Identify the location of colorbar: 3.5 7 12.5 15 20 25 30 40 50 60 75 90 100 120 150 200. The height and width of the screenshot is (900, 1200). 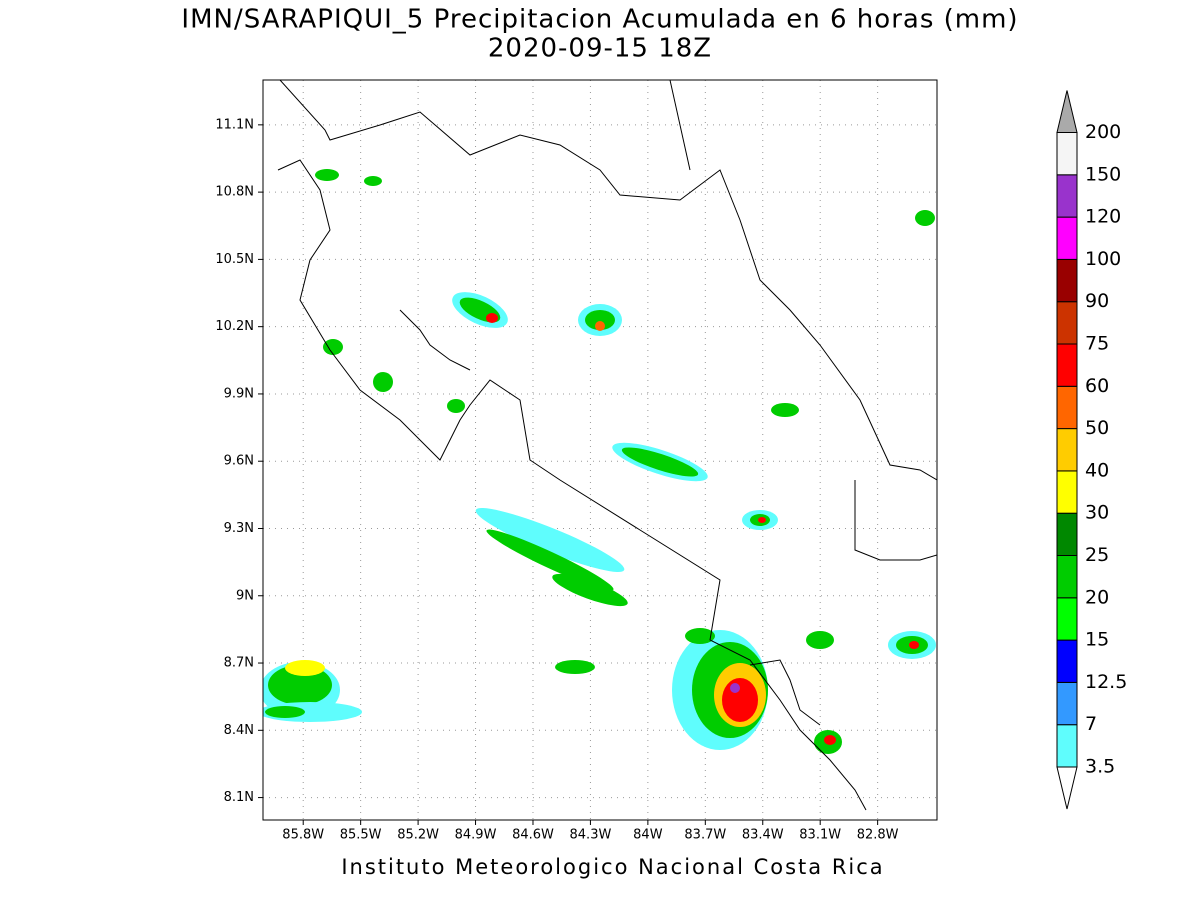
(1091, 450).